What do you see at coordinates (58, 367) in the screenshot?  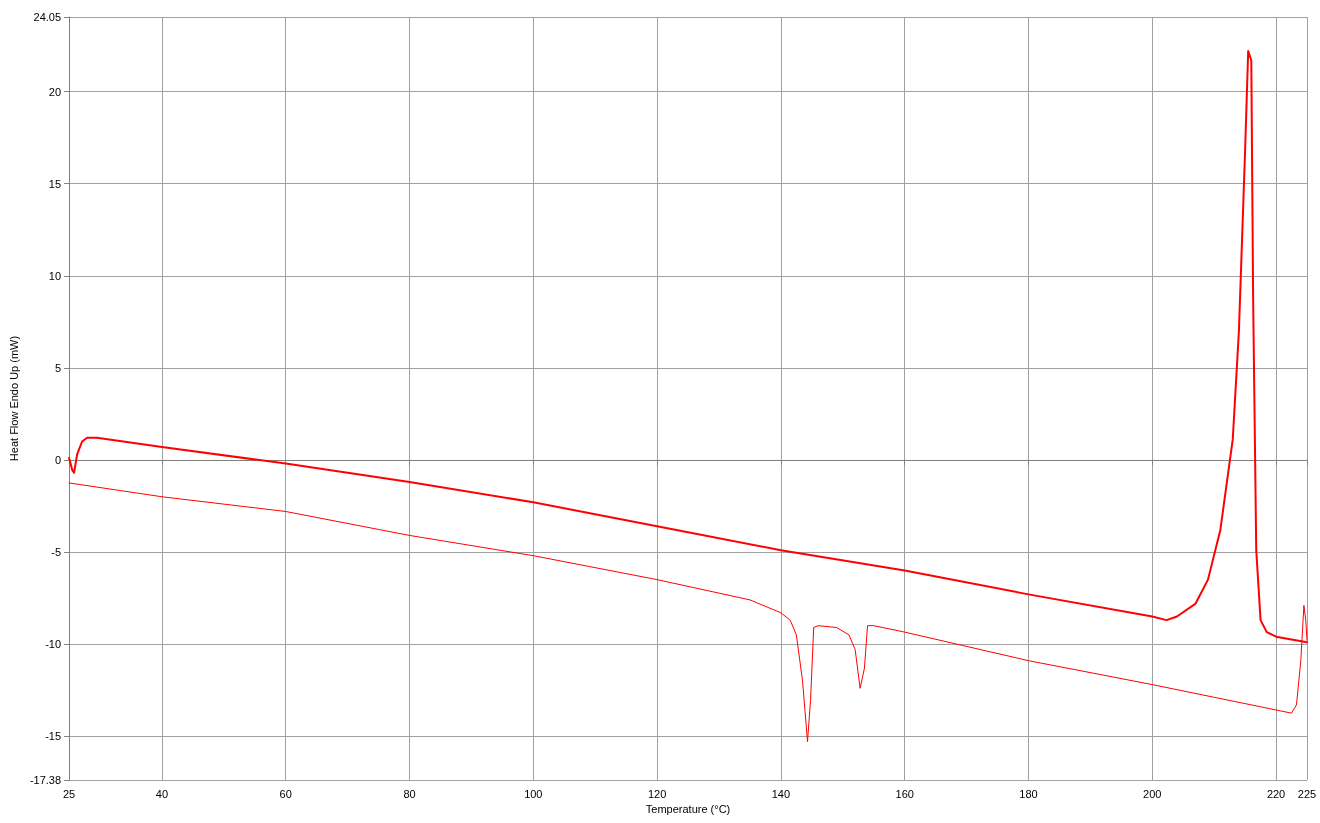 I see `y-tick-label: 5` at bounding box center [58, 367].